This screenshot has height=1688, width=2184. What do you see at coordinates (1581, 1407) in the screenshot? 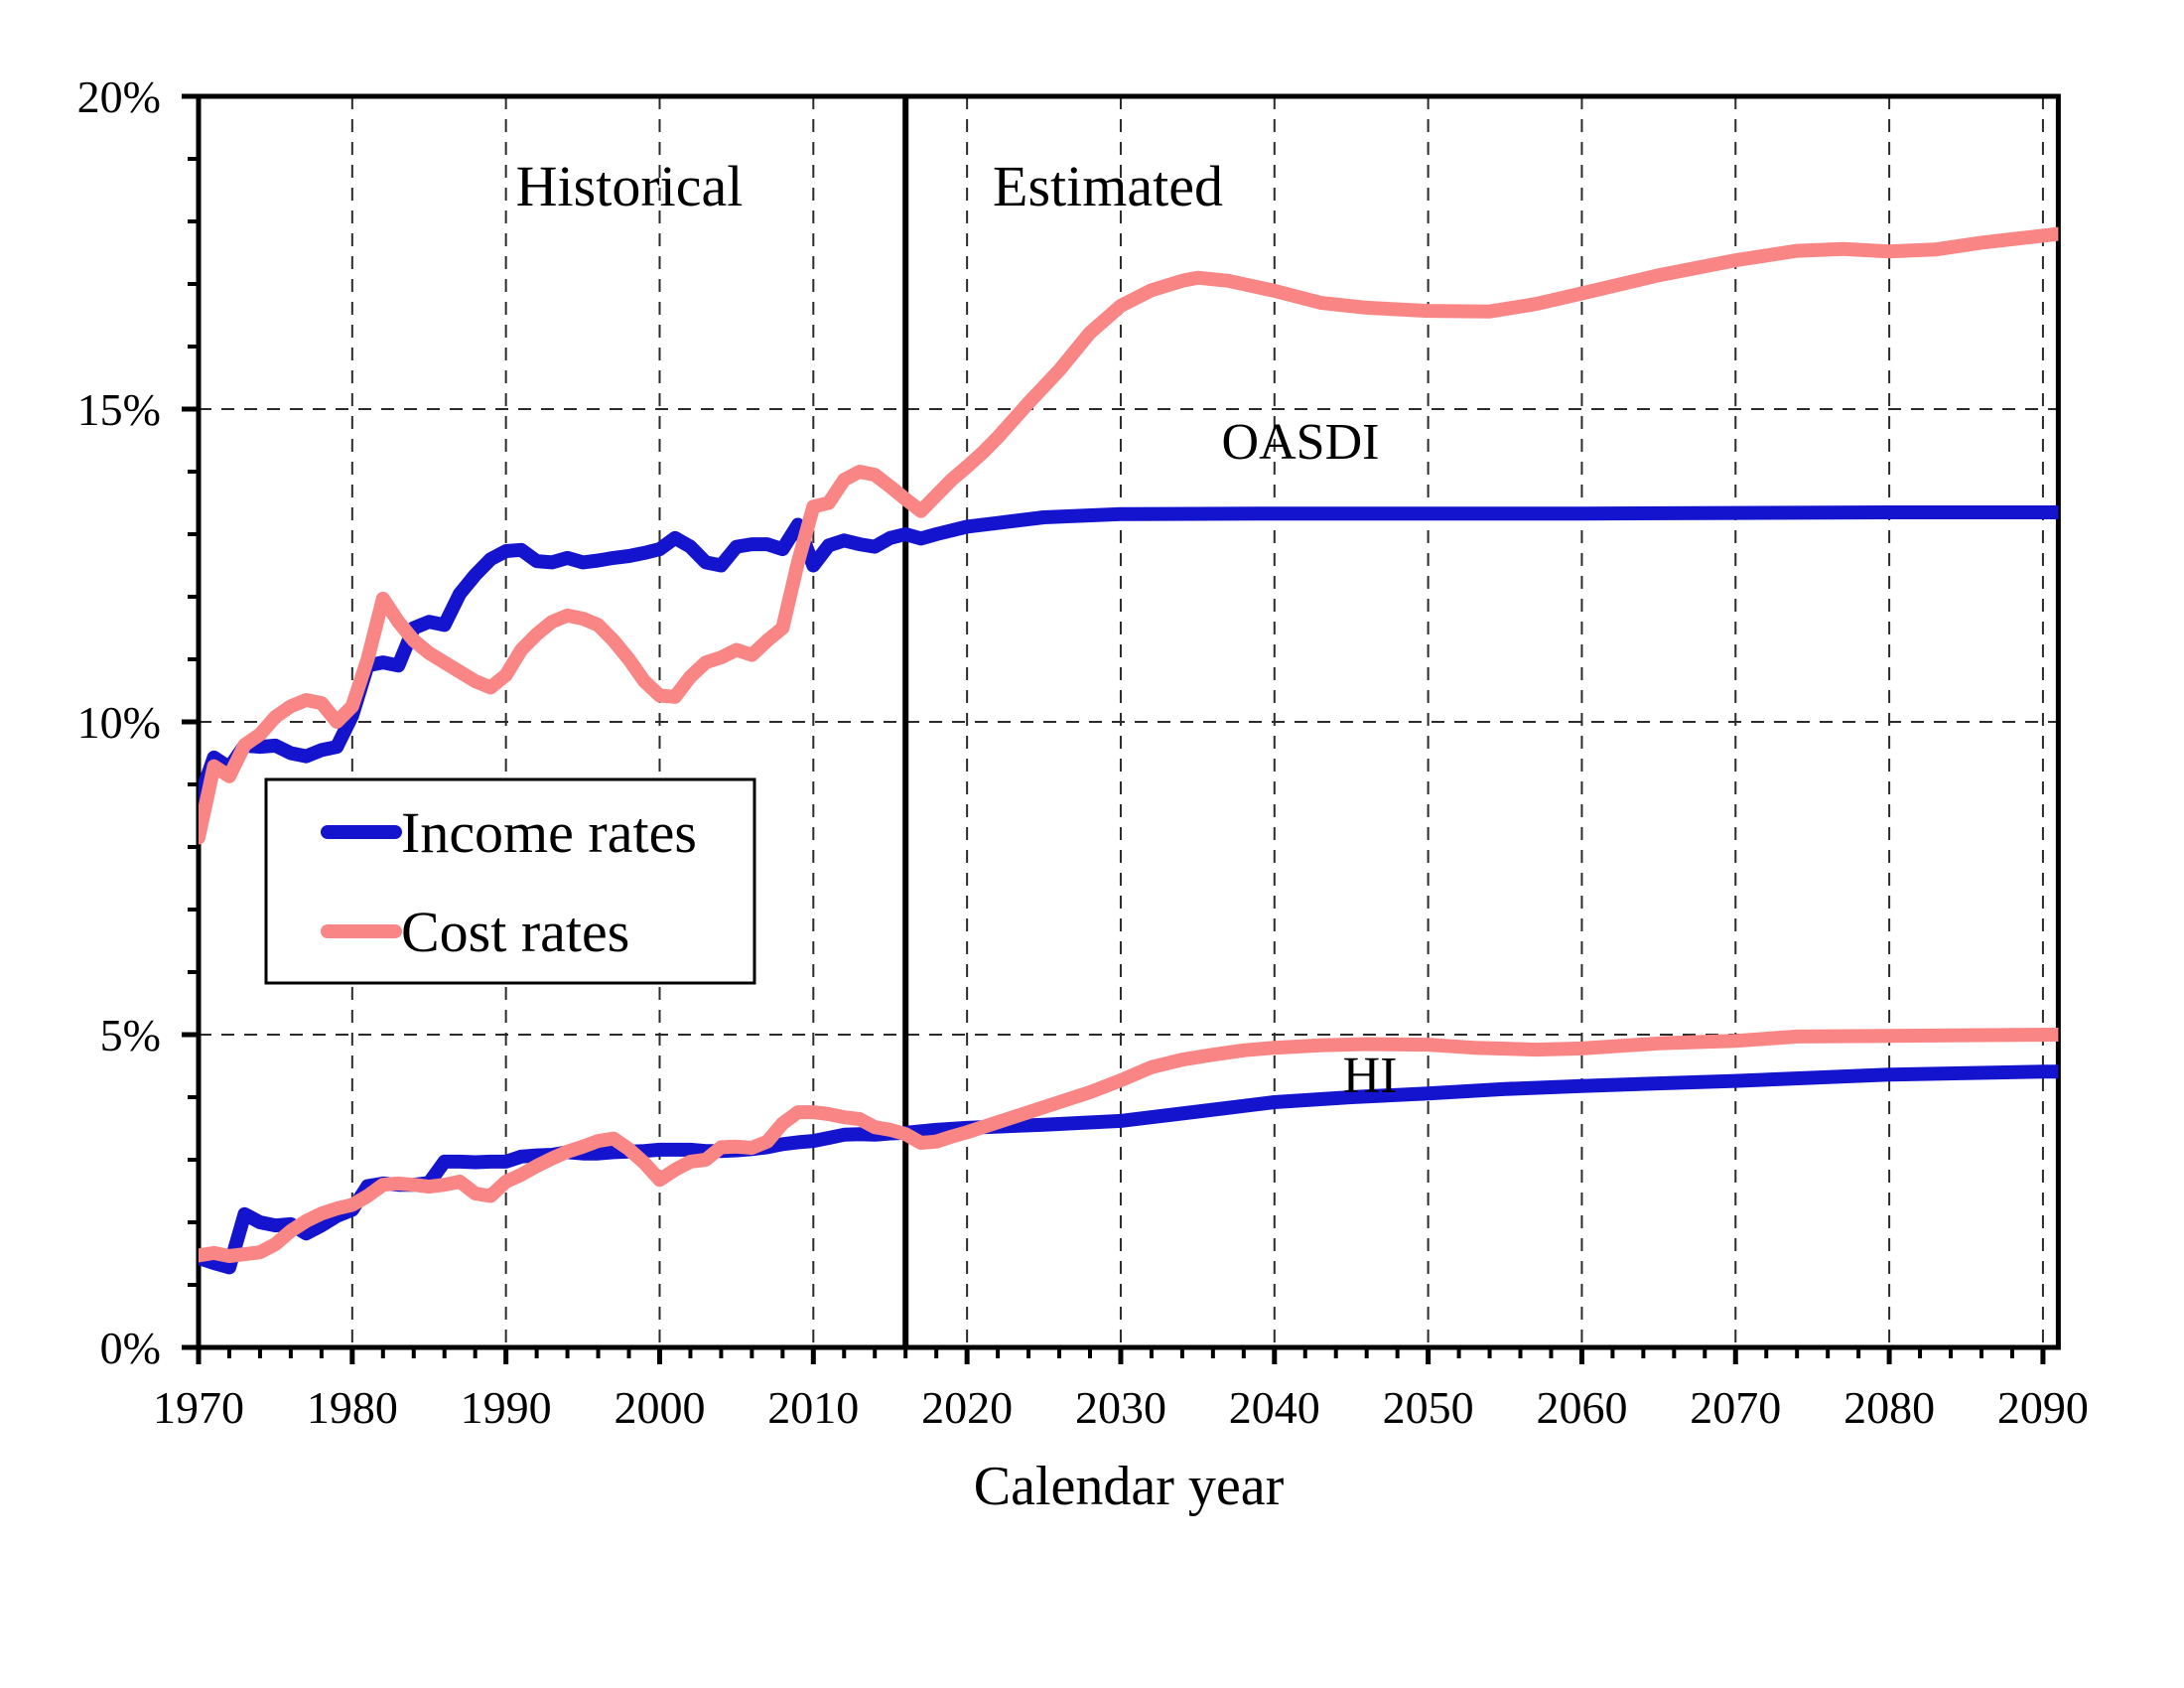
I see `x-tick-label-2060: 2060` at bounding box center [1581, 1407].